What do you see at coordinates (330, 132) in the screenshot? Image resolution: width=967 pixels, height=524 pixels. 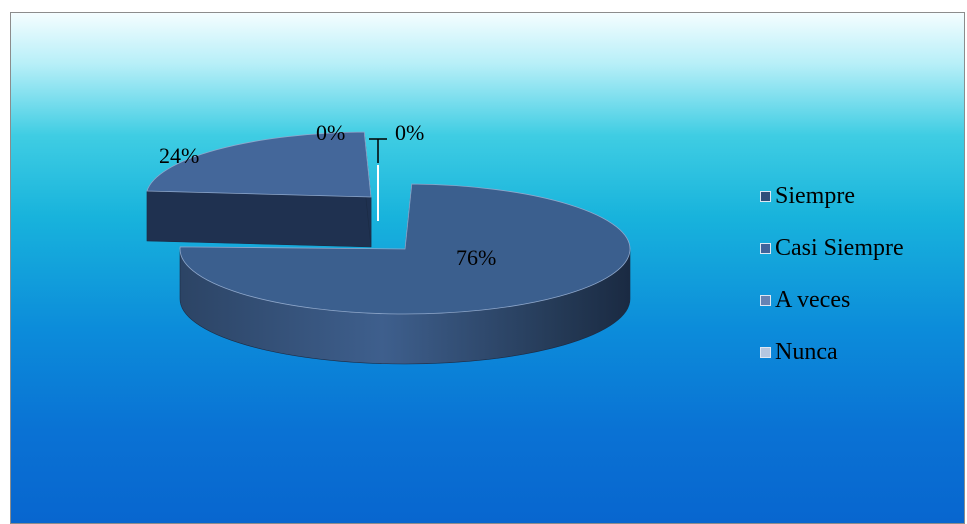 I see `data-label-a-veces: 0%` at bounding box center [330, 132].